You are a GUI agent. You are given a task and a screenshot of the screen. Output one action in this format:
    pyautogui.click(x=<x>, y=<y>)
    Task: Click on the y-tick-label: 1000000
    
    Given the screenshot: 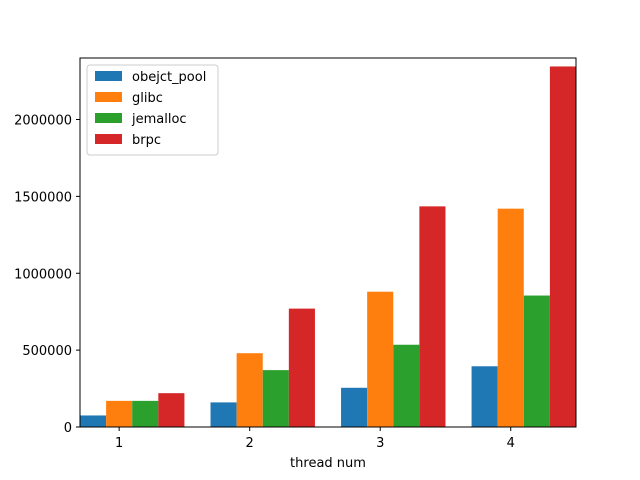 What is the action you would take?
    pyautogui.click(x=43, y=274)
    